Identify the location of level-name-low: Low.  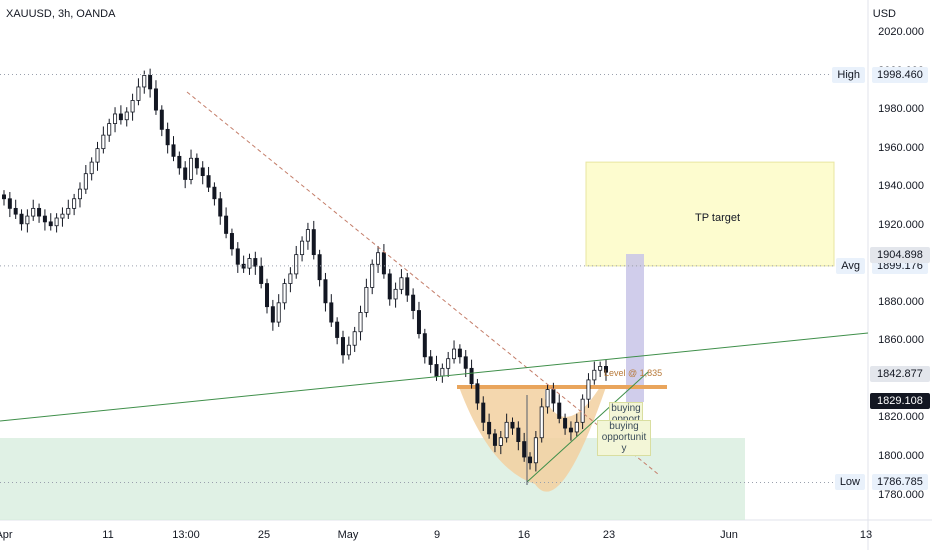
(849, 482).